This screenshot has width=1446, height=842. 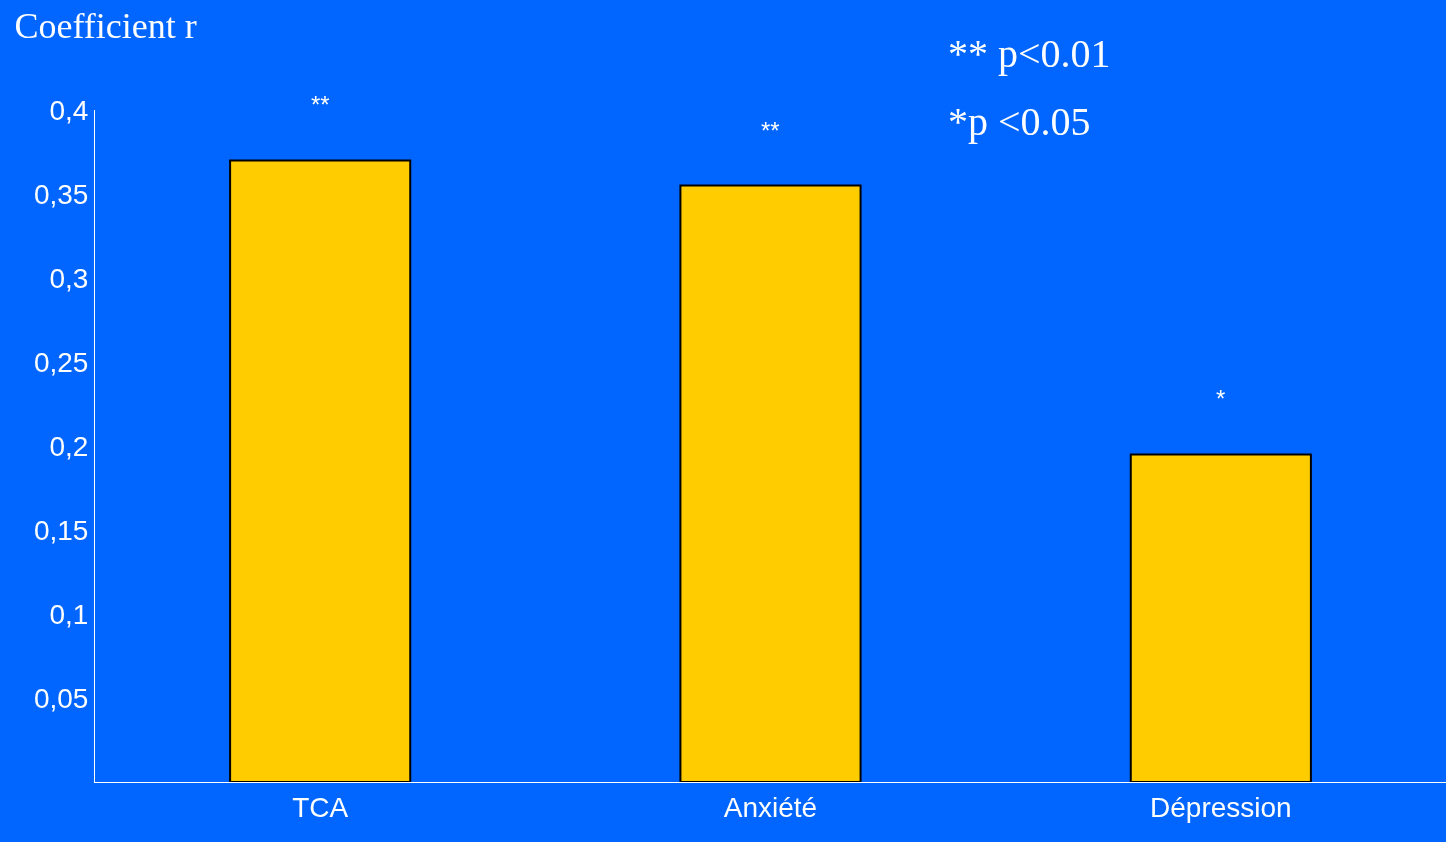 What do you see at coordinates (69, 614) in the screenshot?
I see `y-tick-label: 0,1` at bounding box center [69, 614].